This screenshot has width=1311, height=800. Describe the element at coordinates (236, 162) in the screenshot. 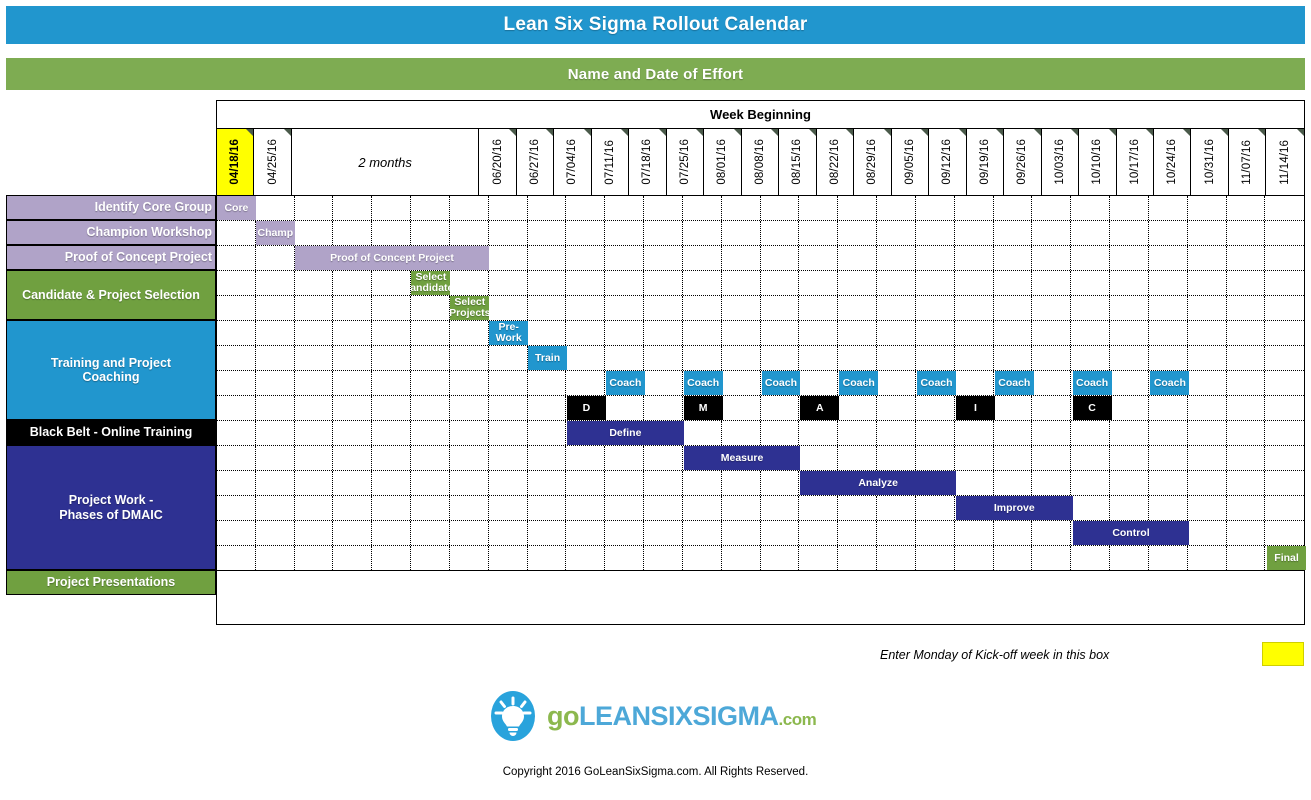

I see `date-header-04-18-16: 04/18/16` at that location.